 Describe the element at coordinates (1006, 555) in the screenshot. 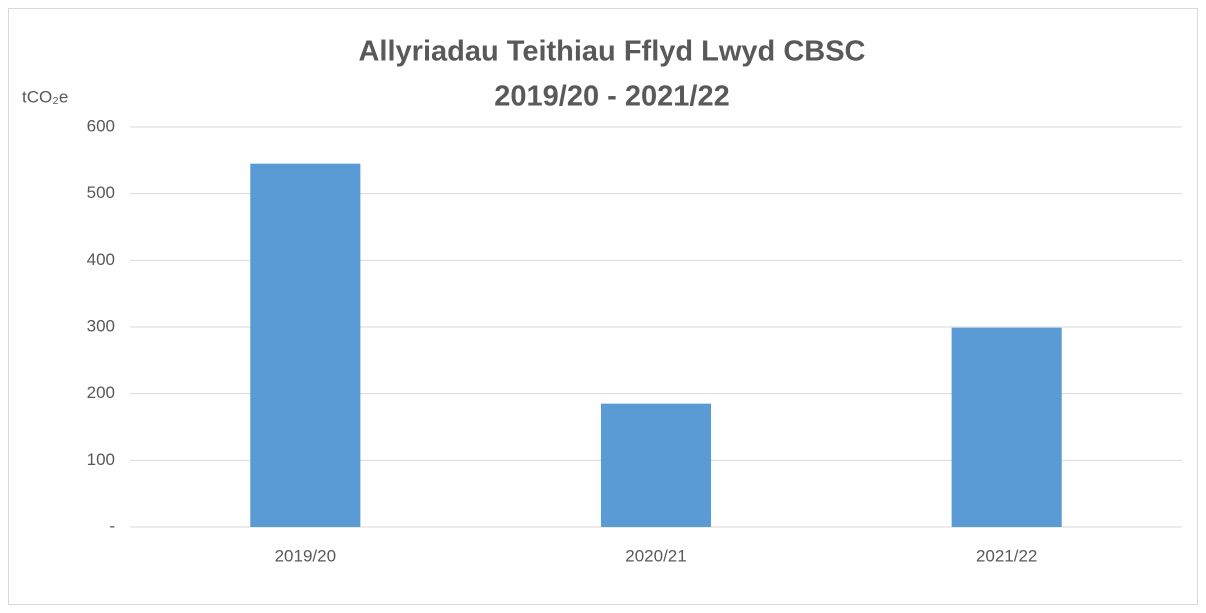

I see `x-tick-label: 2021/22` at that location.